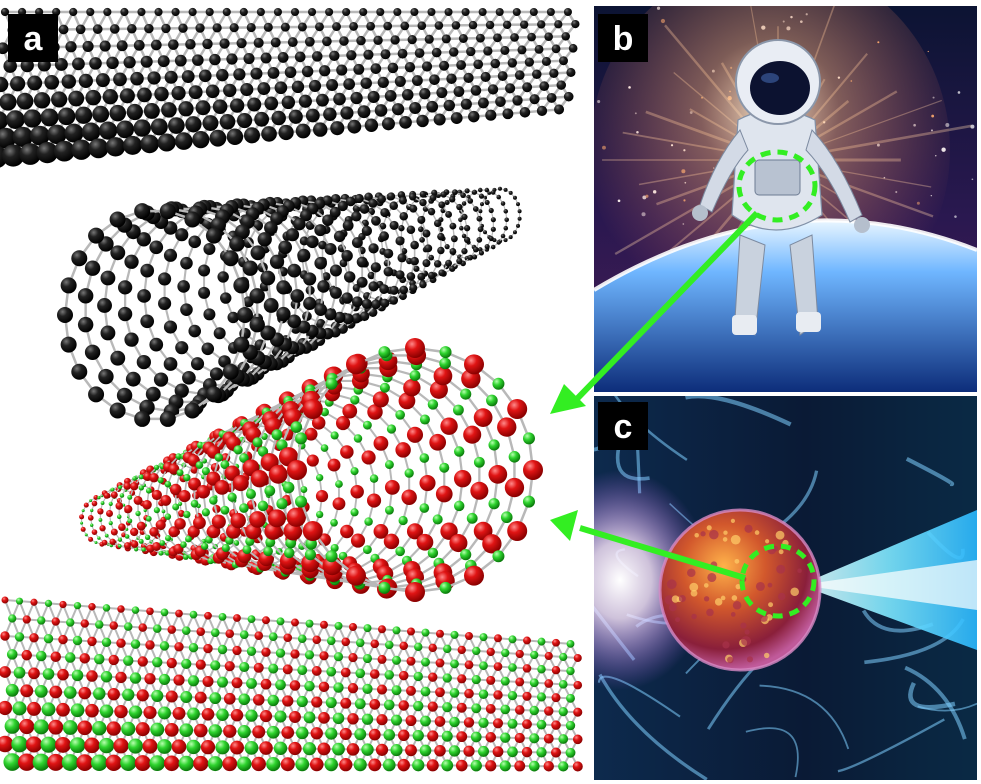  I want to click on panel-label-a: a, so click(33, 38).